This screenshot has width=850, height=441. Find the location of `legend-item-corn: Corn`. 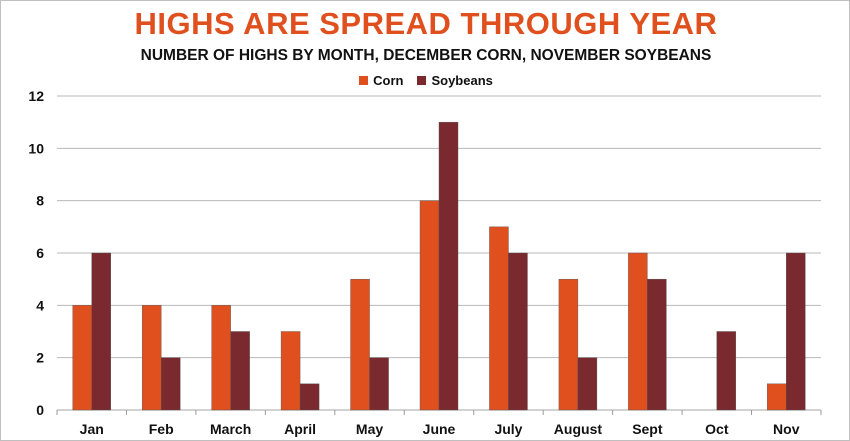

legend-item-corn: Corn is located at coordinates (381, 80).